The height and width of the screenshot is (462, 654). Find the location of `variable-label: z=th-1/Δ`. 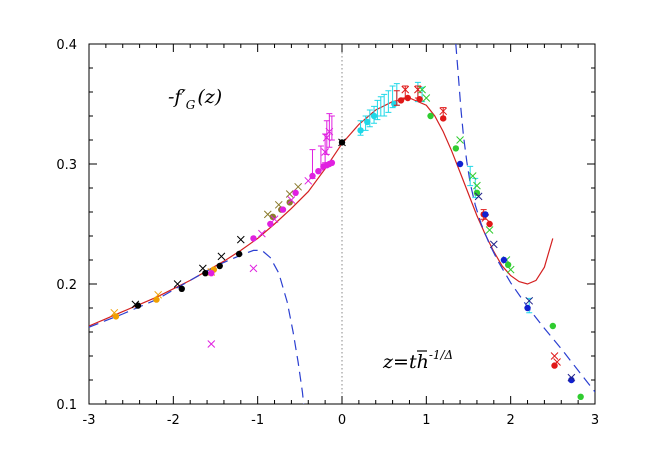

variable-label: z=th-1/Δ is located at coordinates (417, 360).